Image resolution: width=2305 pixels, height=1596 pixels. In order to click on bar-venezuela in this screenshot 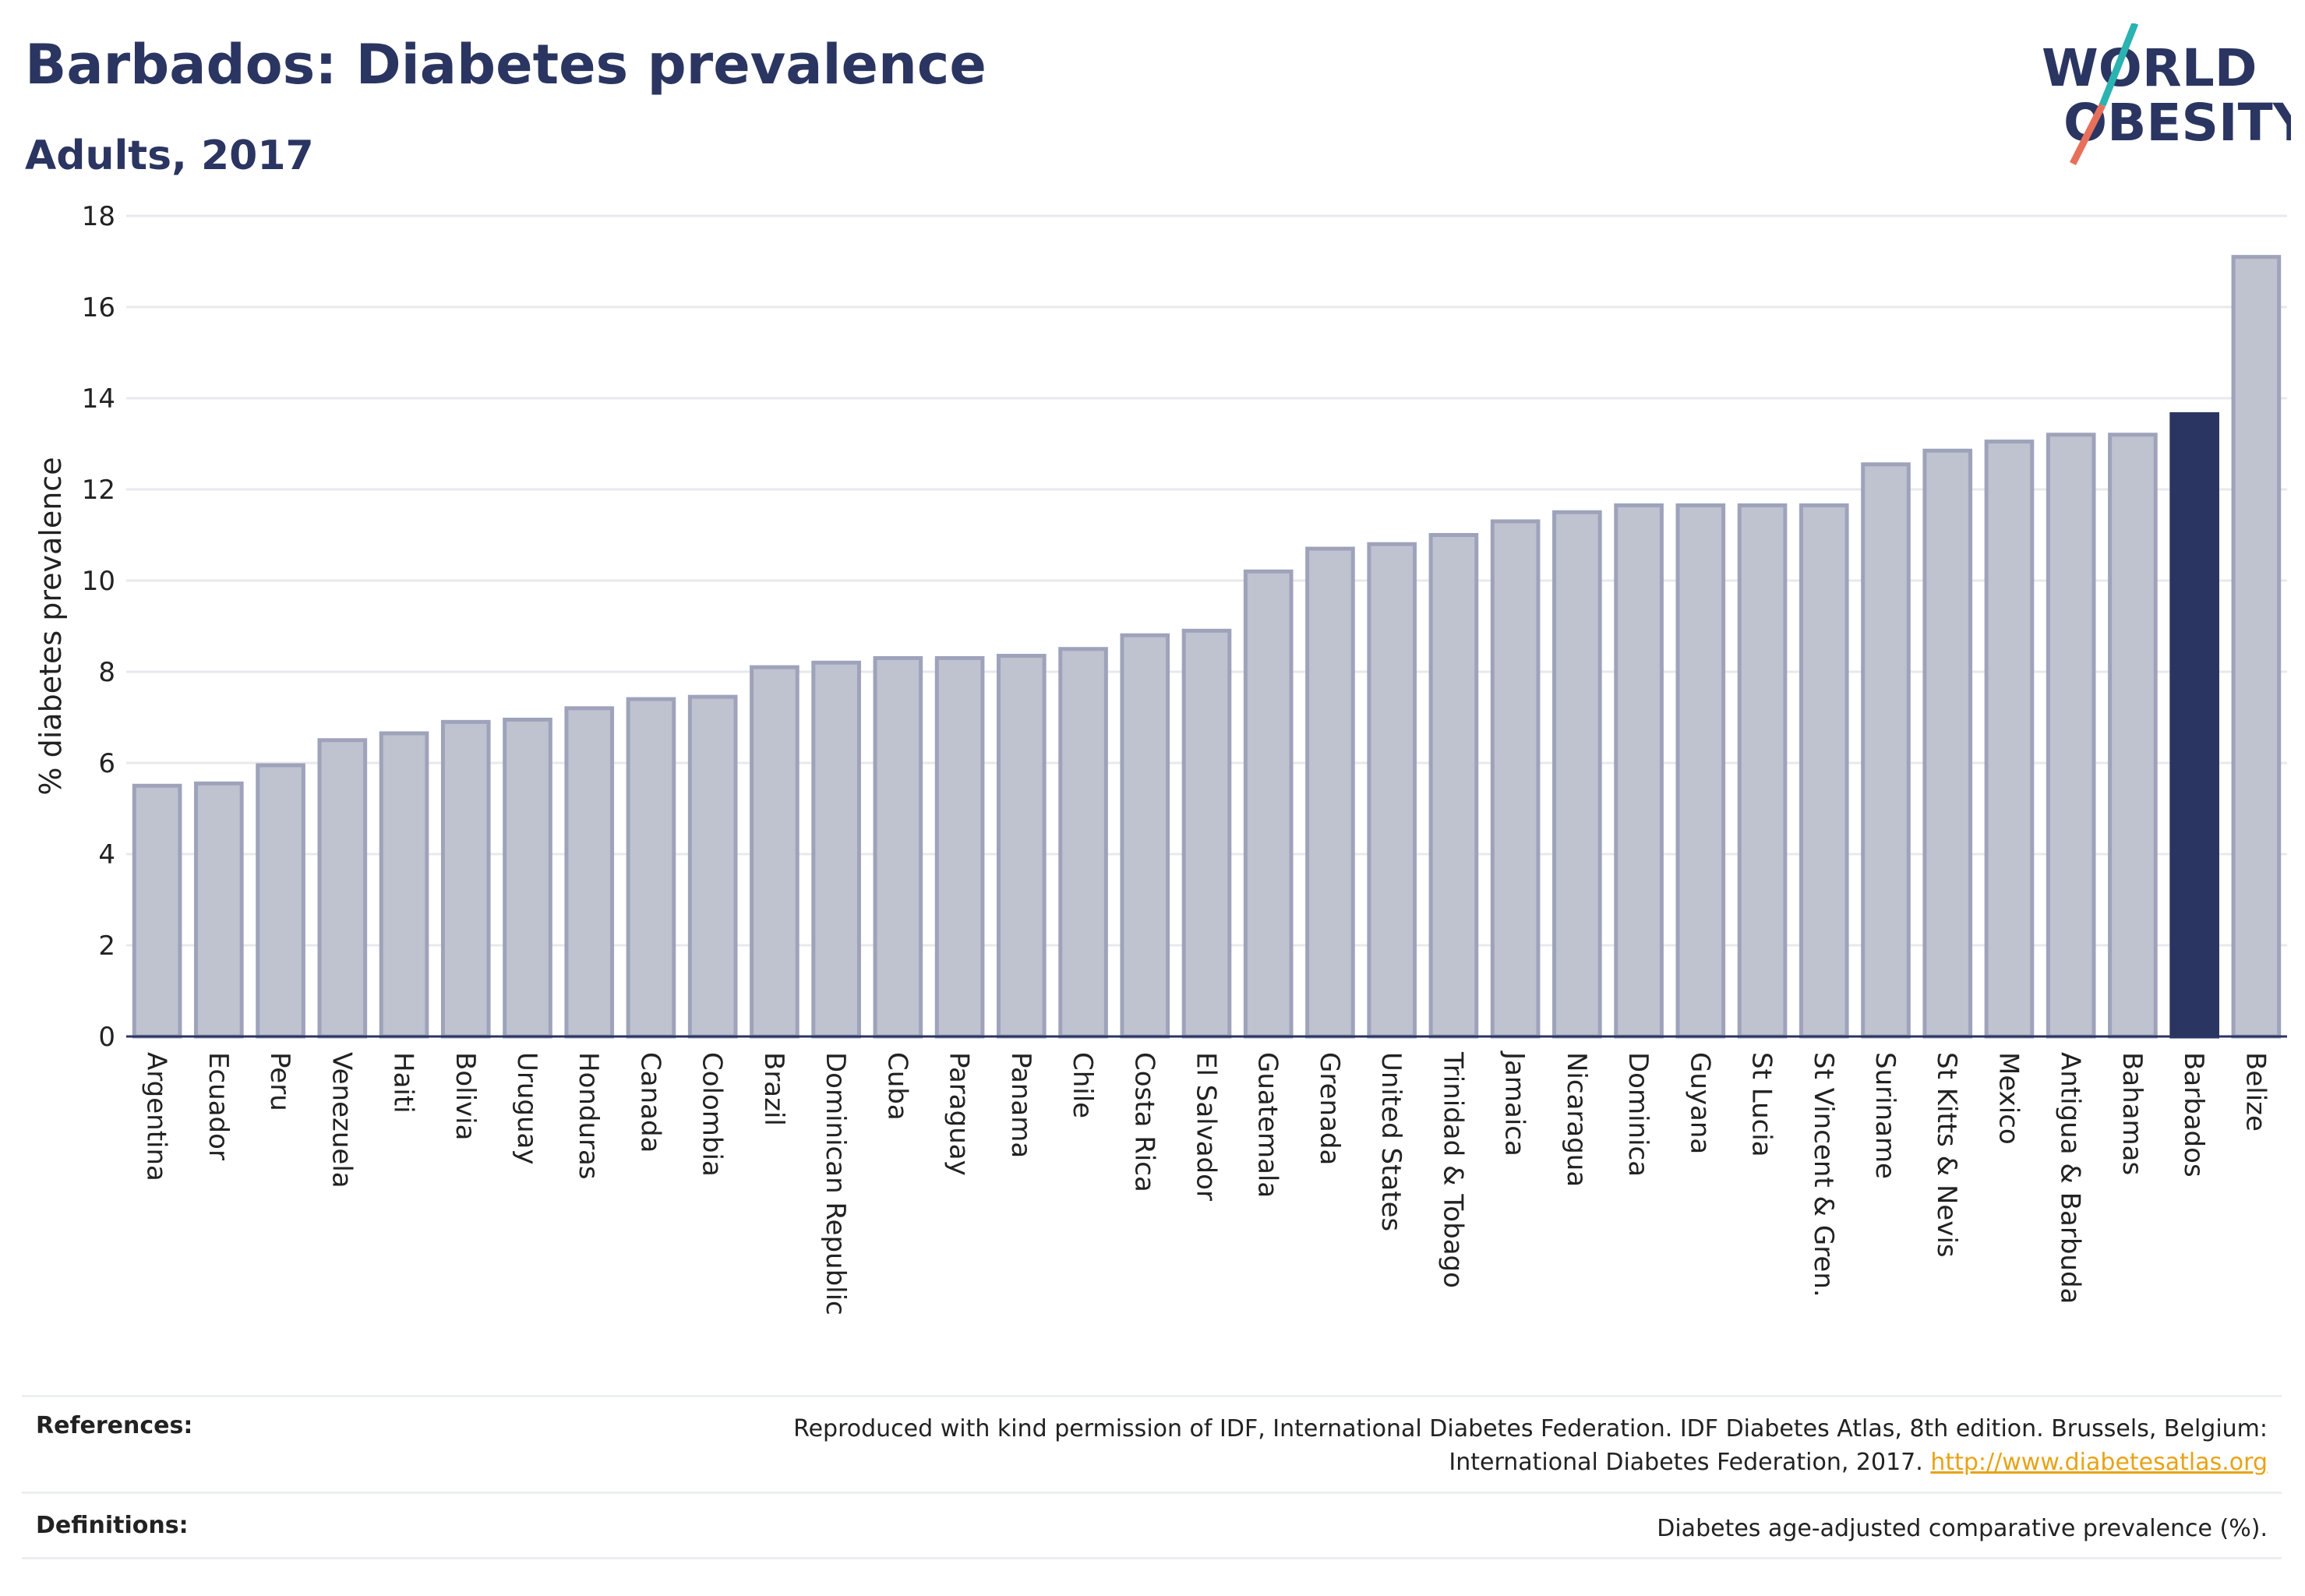, I will do `click(342, 888)`.